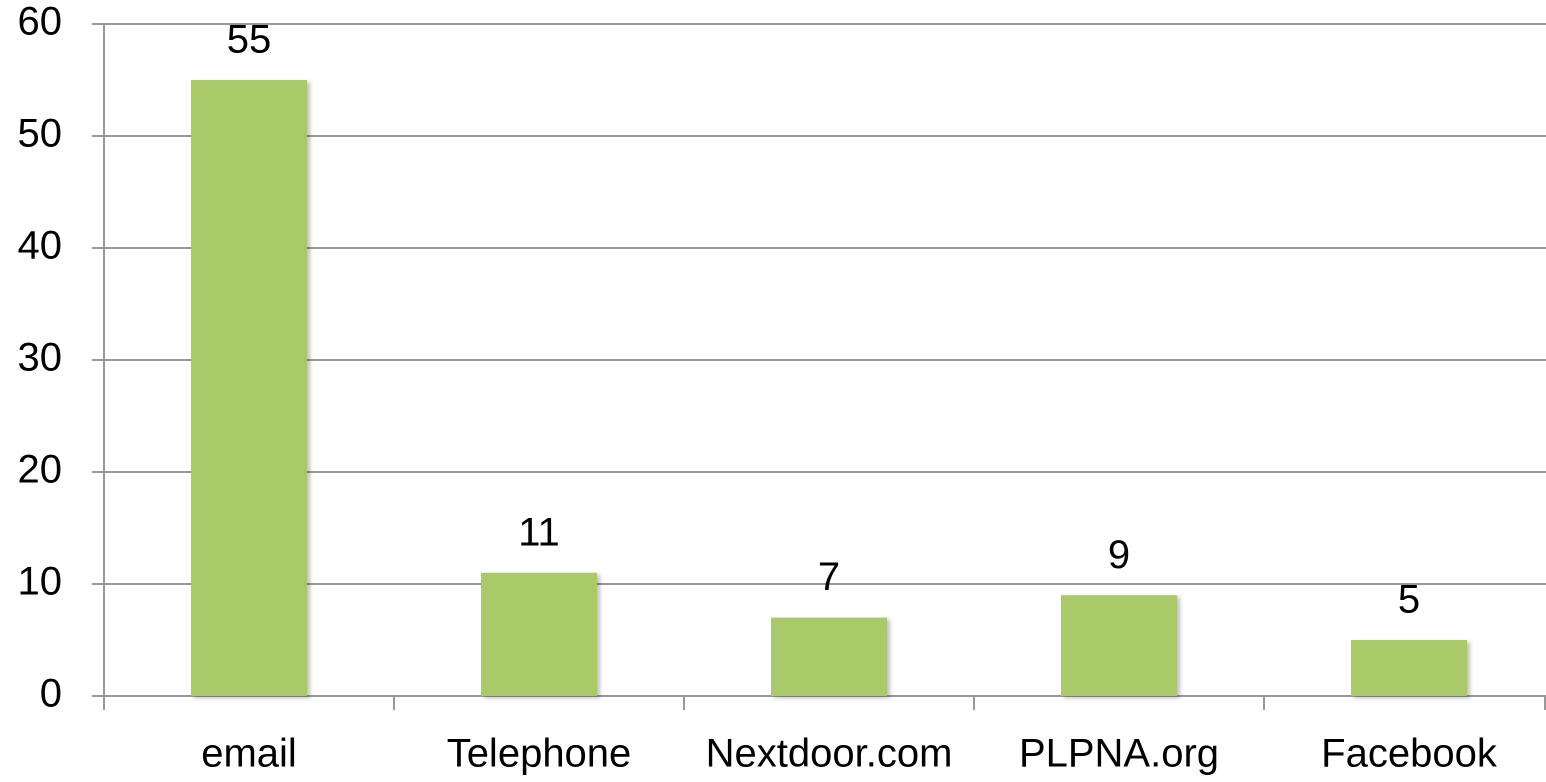 The image size is (1546, 782). Describe the element at coordinates (40, 582) in the screenshot. I see `y-tick-label: 10` at that location.